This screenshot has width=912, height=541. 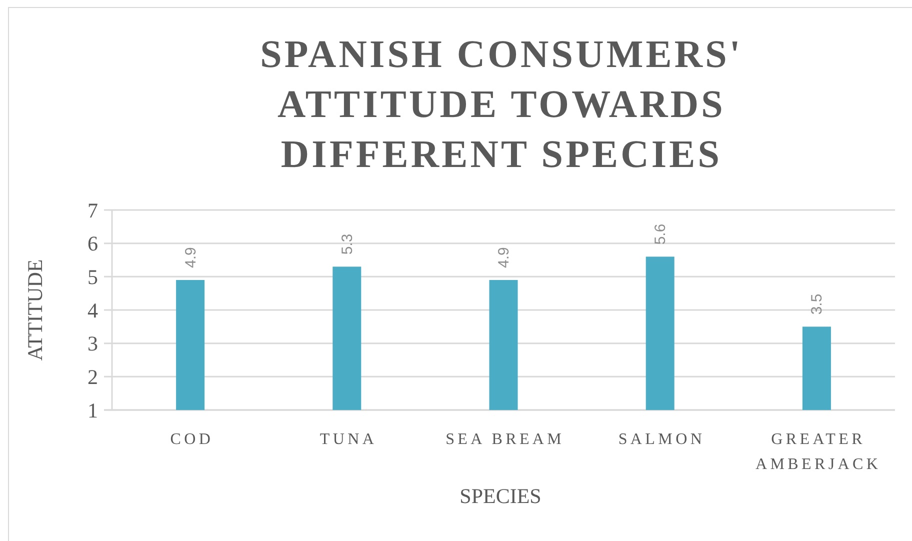 What do you see at coordinates (93, 210) in the screenshot?
I see `y-tick-label: 7` at bounding box center [93, 210].